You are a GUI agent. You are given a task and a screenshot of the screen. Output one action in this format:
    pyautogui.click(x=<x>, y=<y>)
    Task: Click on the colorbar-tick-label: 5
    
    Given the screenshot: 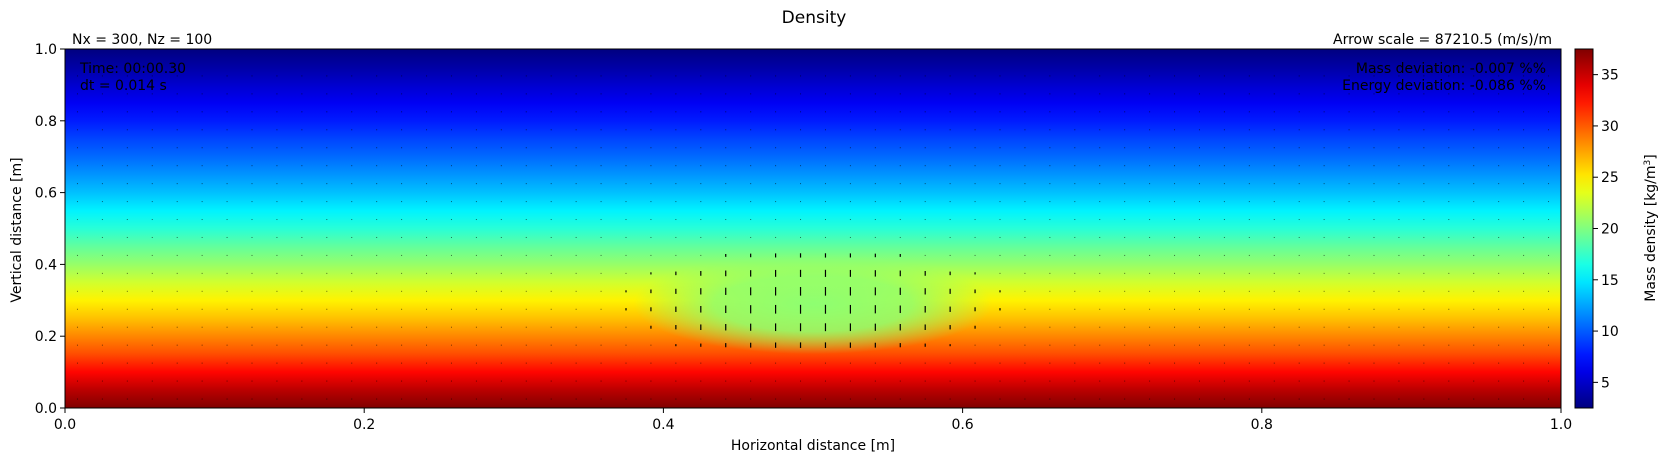 What is the action you would take?
    pyautogui.click(x=1605, y=383)
    